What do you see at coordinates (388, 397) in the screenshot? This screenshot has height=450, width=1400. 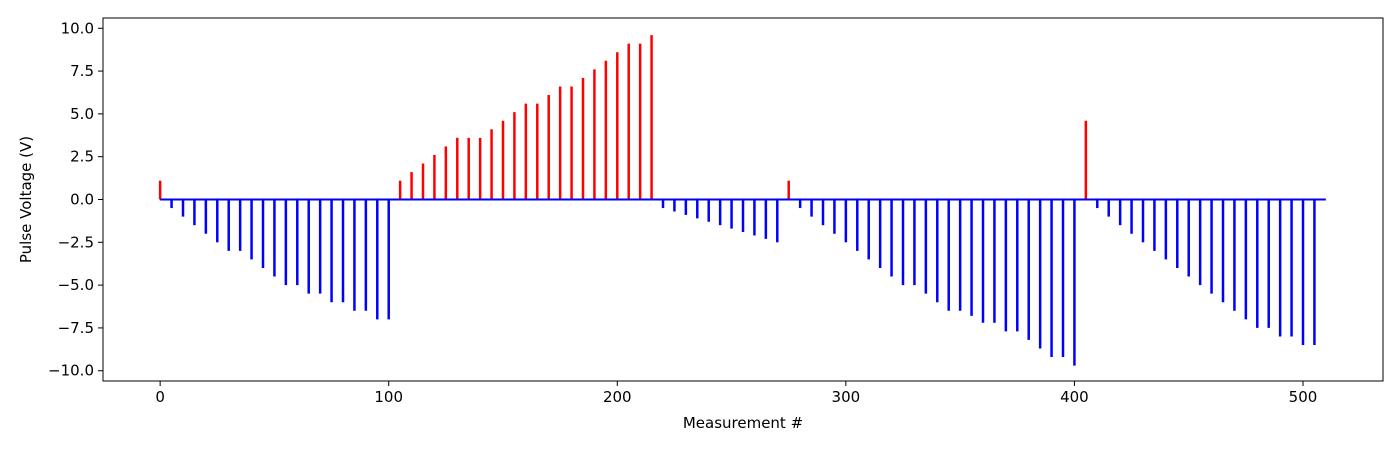 I see `x-tick-label: 100` at bounding box center [388, 397].